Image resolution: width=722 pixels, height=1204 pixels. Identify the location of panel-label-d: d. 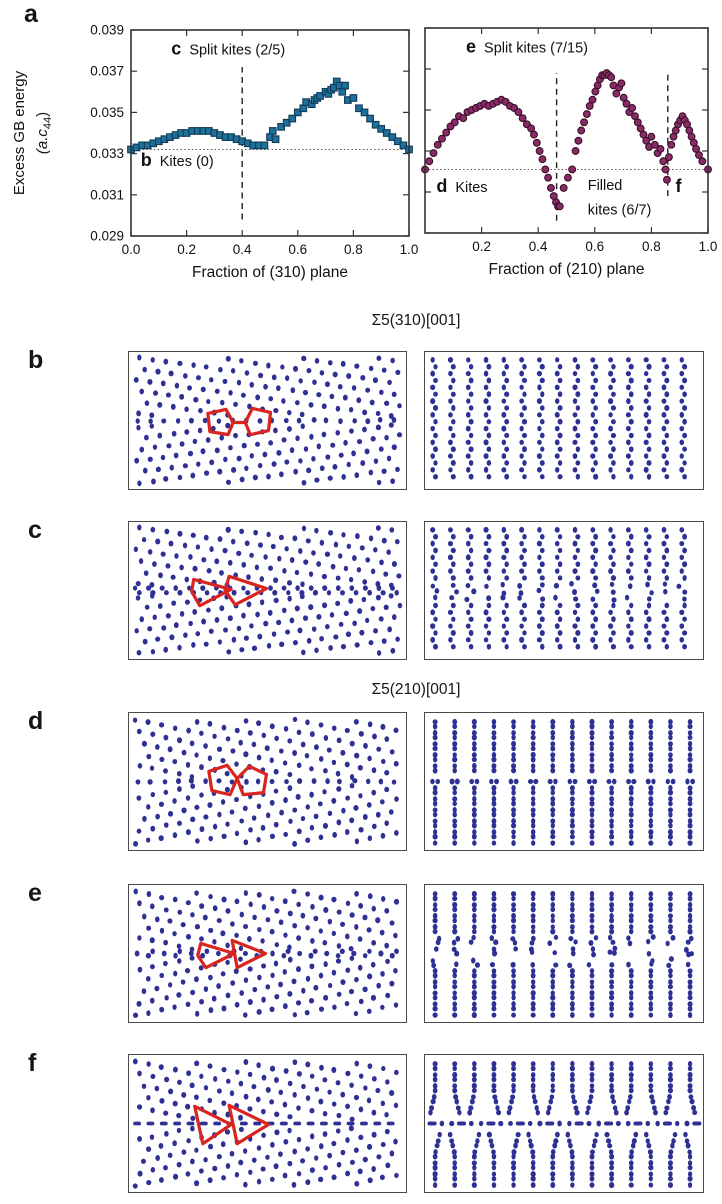
(36, 721).